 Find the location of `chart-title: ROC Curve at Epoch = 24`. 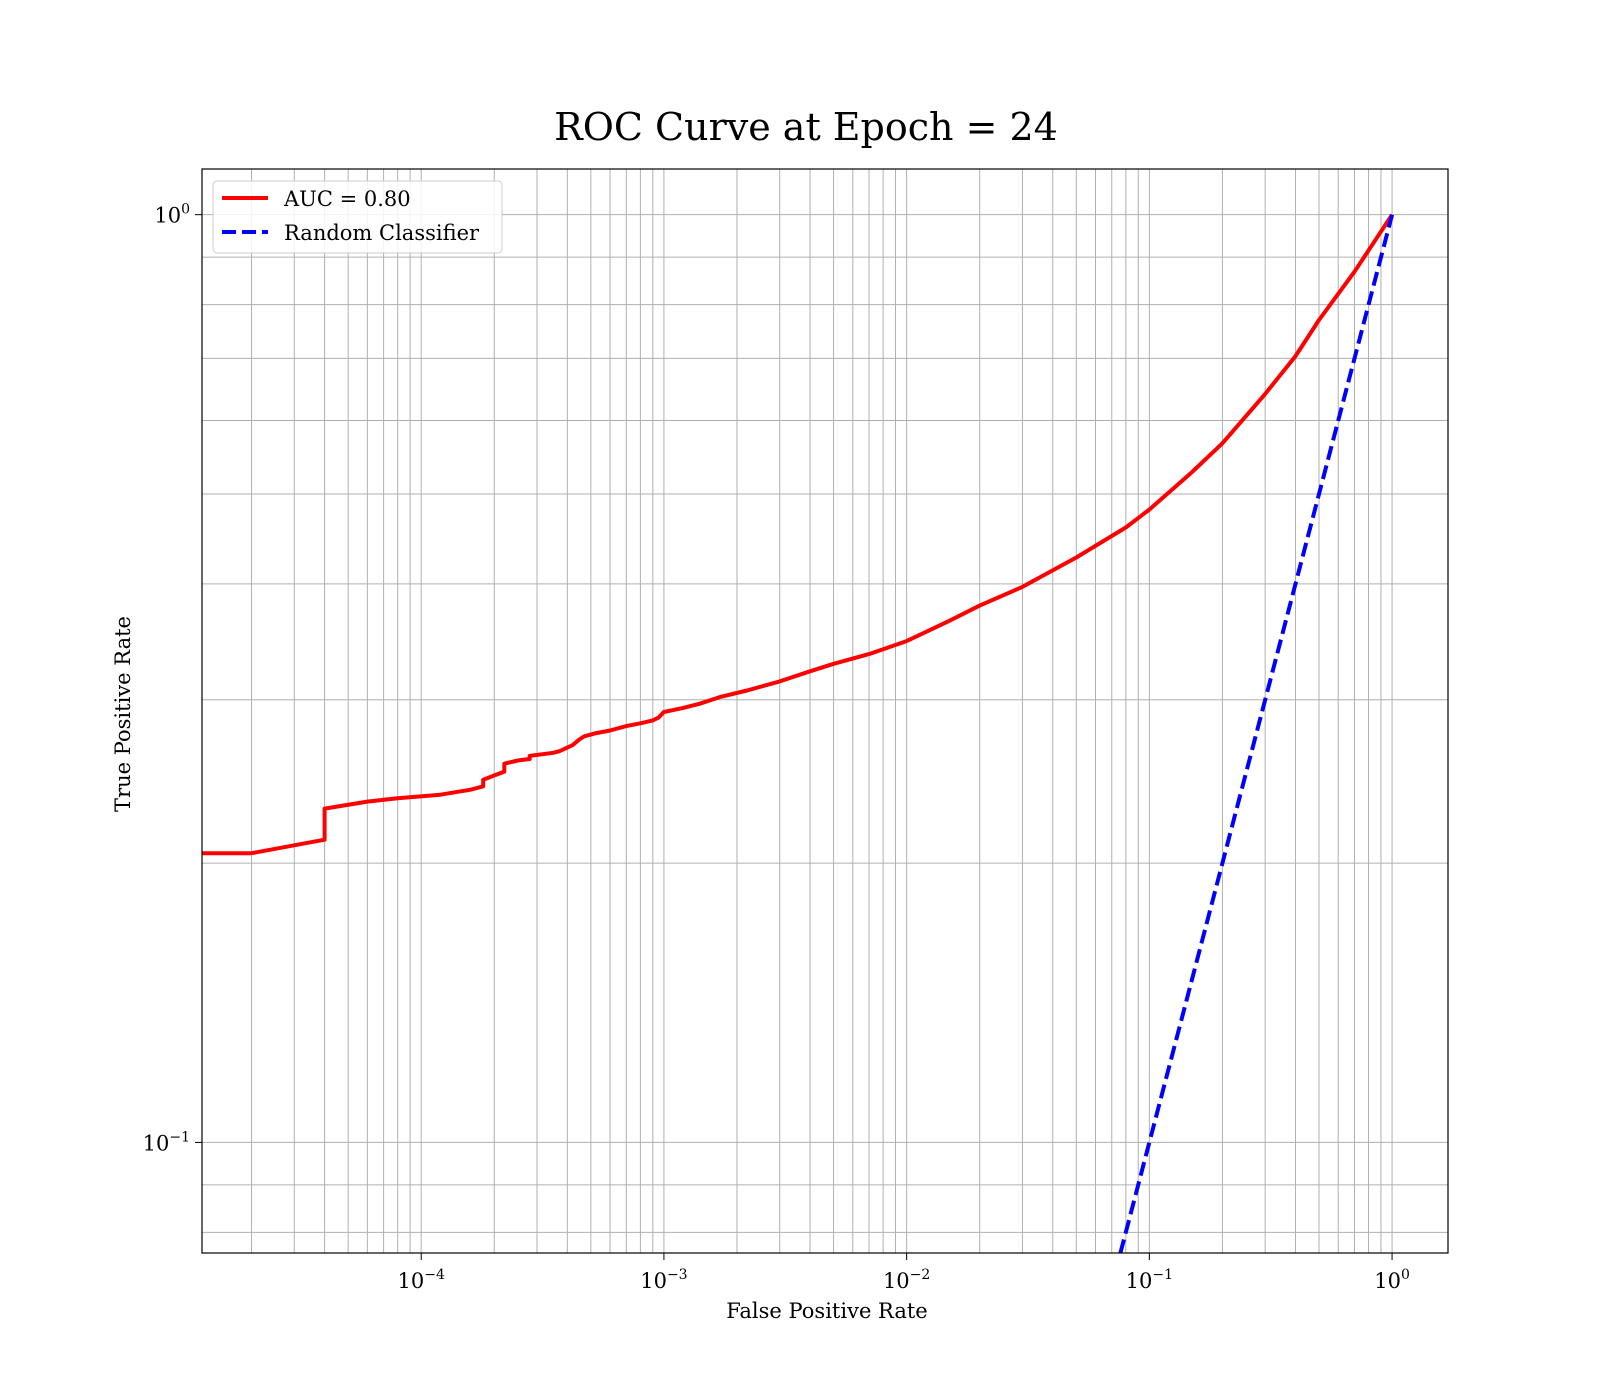

chart-title: ROC Curve at Epoch = 24 is located at coordinates (806, 127).